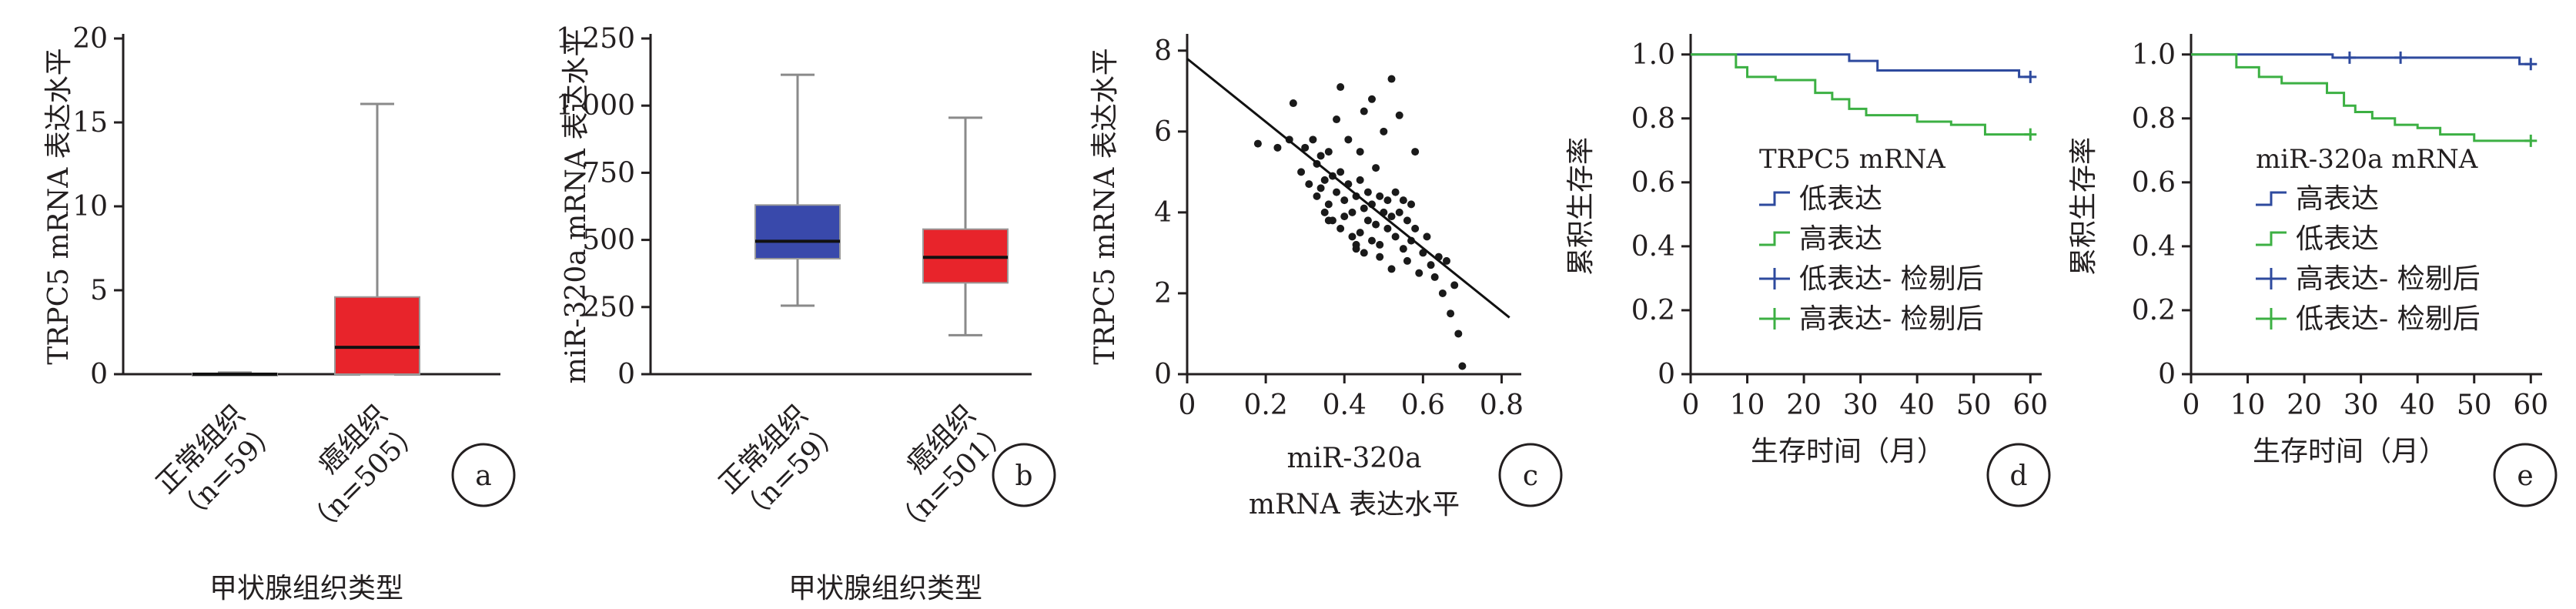  Describe the element at coordinates (2192, 406) in the screenshot. I see `x-tick-label: 0` at that location.